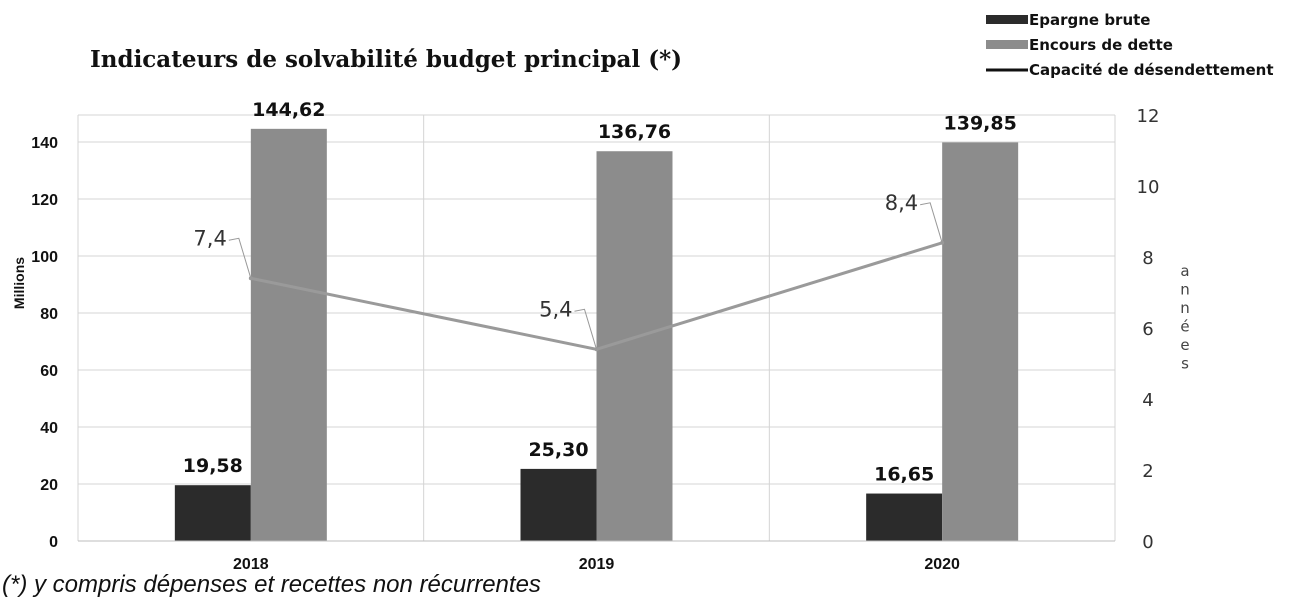 This screenshot has width=1302, height=598. What do you see at coordinates (555, 309) in the screenshot?
I see `line-data-label: 5,4` at bounding box center [555, 309].